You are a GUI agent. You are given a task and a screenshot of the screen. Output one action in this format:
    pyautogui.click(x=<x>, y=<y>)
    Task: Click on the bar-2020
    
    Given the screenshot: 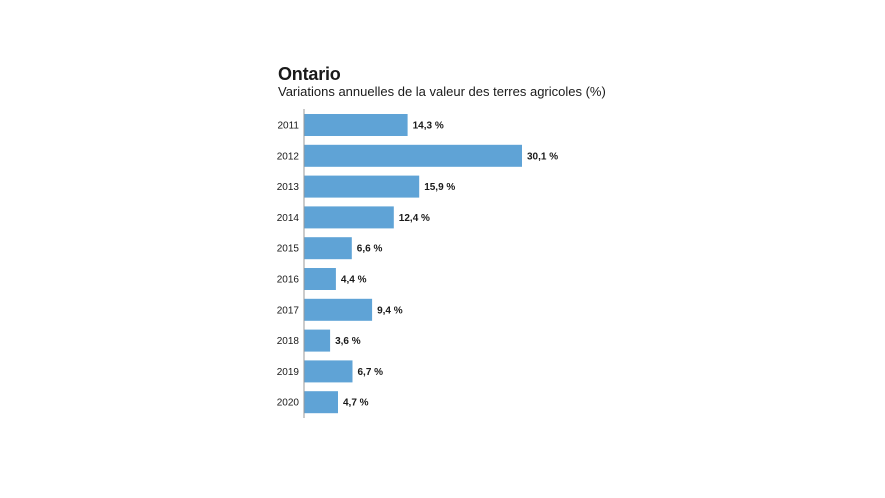 What is the action you would take?
    pyautogui.click(x=321, y=402)
    